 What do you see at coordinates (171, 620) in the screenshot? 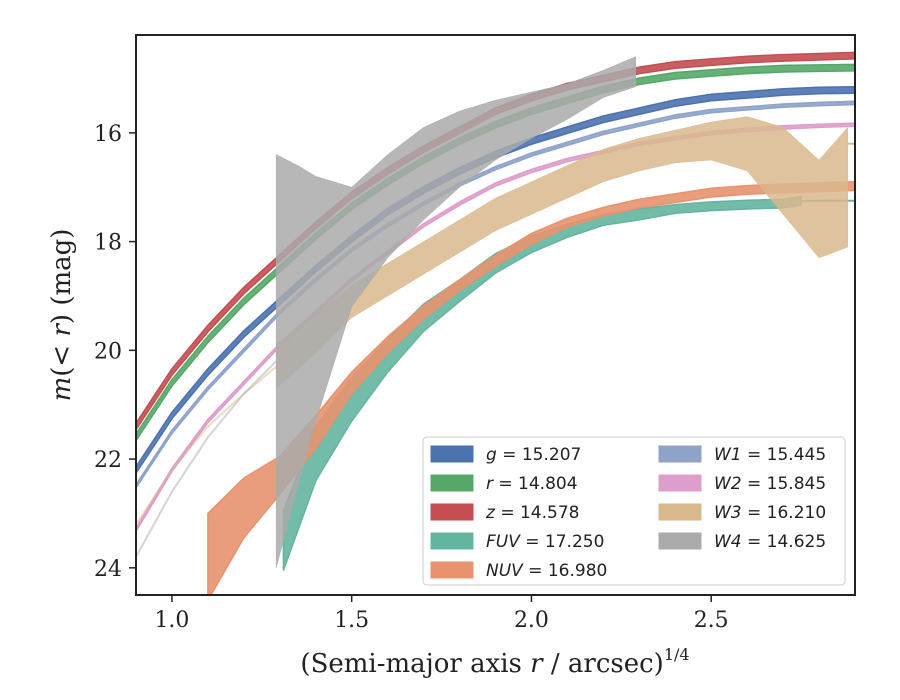
I see `x-tick-label: 1.0` at bounding box center [171, 620].